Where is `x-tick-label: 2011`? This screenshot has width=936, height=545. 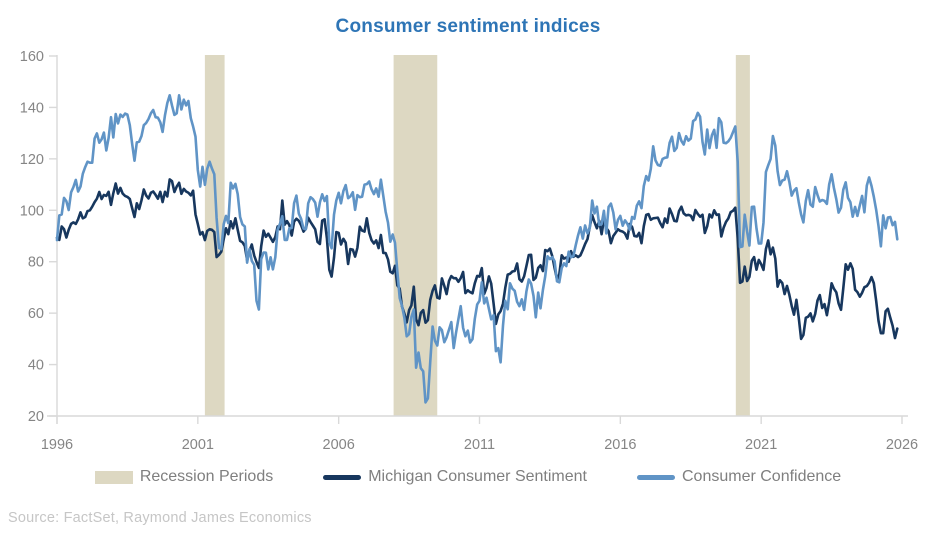
x-tick-label: 2011 is located at coordinates (479, 445).